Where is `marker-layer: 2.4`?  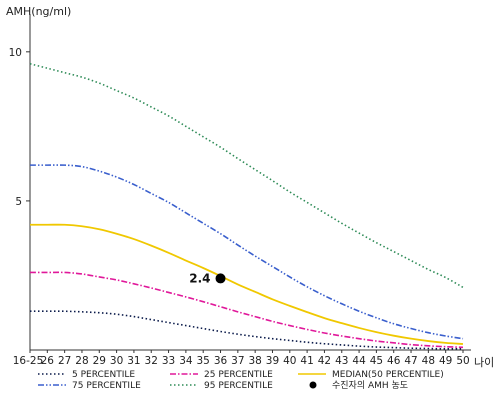
marker-layer: 2.4 is located at coordinates (207, 278).